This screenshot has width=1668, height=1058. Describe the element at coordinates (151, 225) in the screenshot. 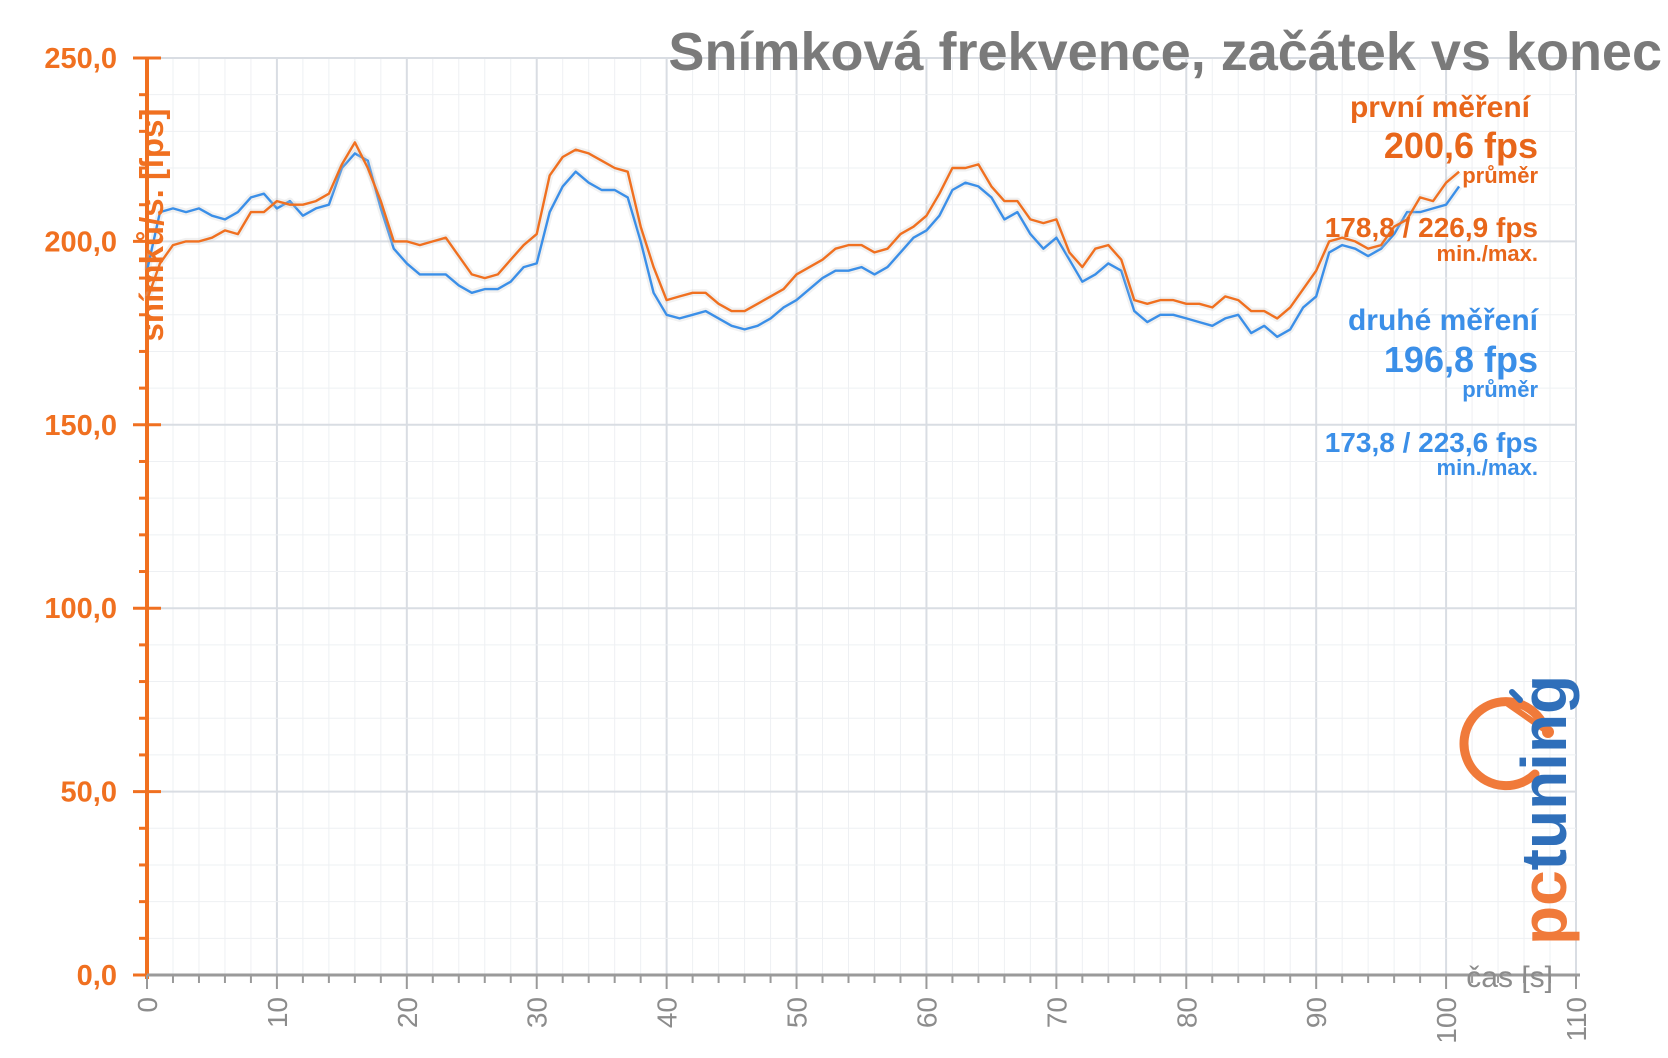

I see `y-axis-label: snímků/s. [fps]` at that location.